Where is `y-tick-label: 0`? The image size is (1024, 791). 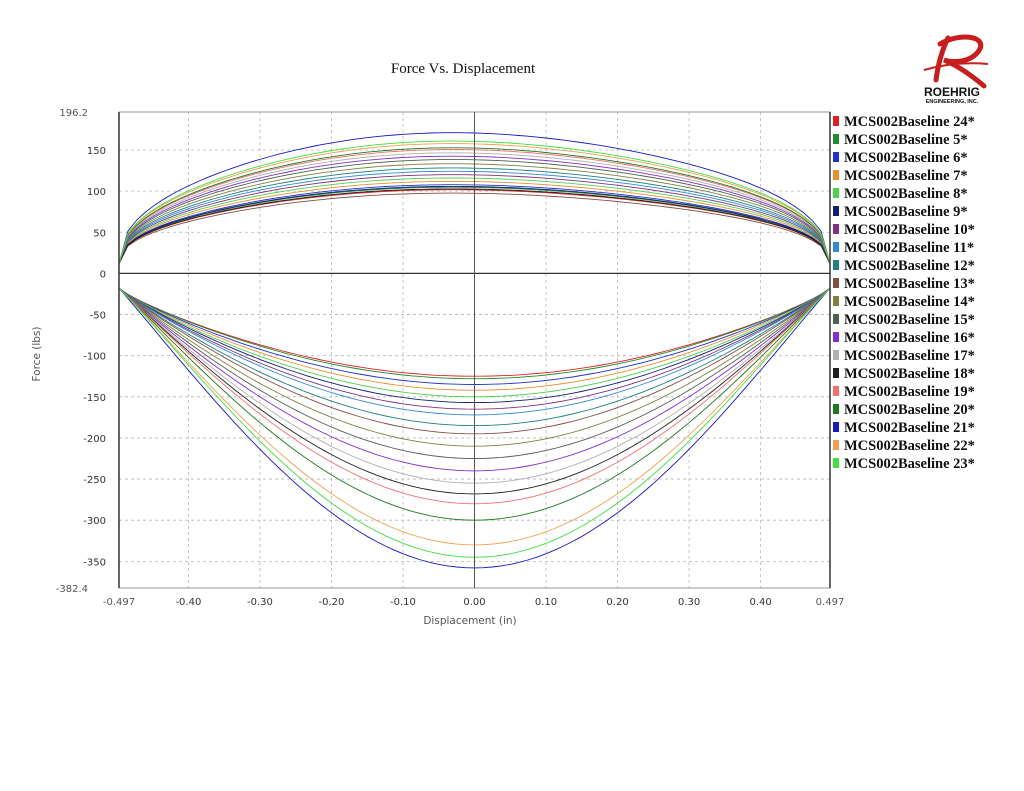 y-tick-label: 0 is located at coordinates (103, 274).